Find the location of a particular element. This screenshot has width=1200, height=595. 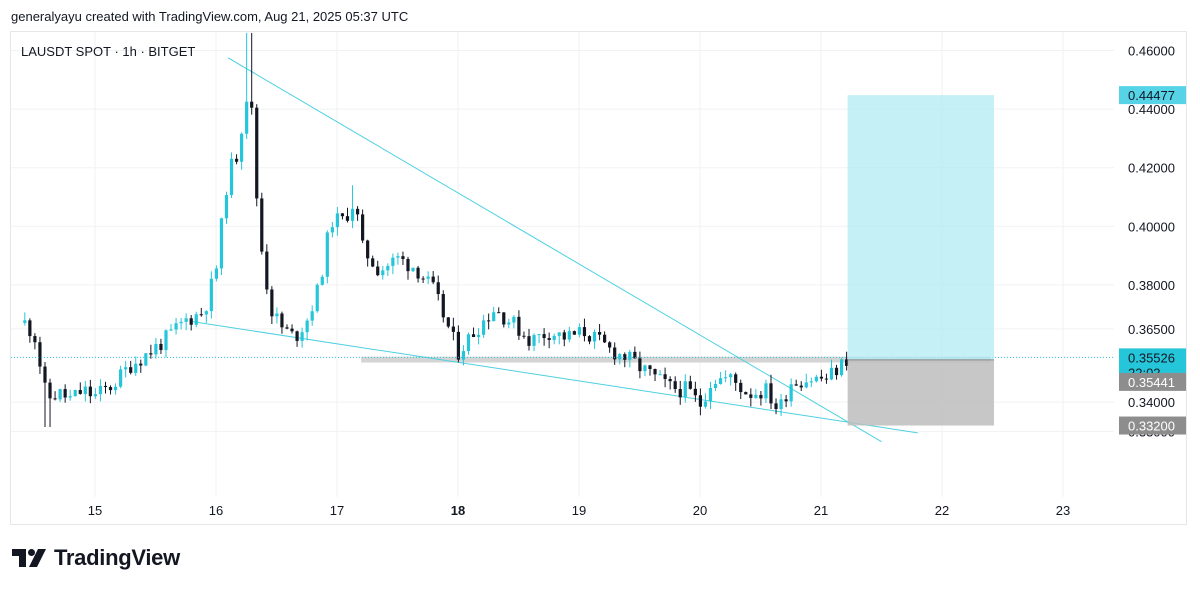

symbol-title: LAUSDT SPOT · 1h · BITGET is located at coordinates (108, 51).